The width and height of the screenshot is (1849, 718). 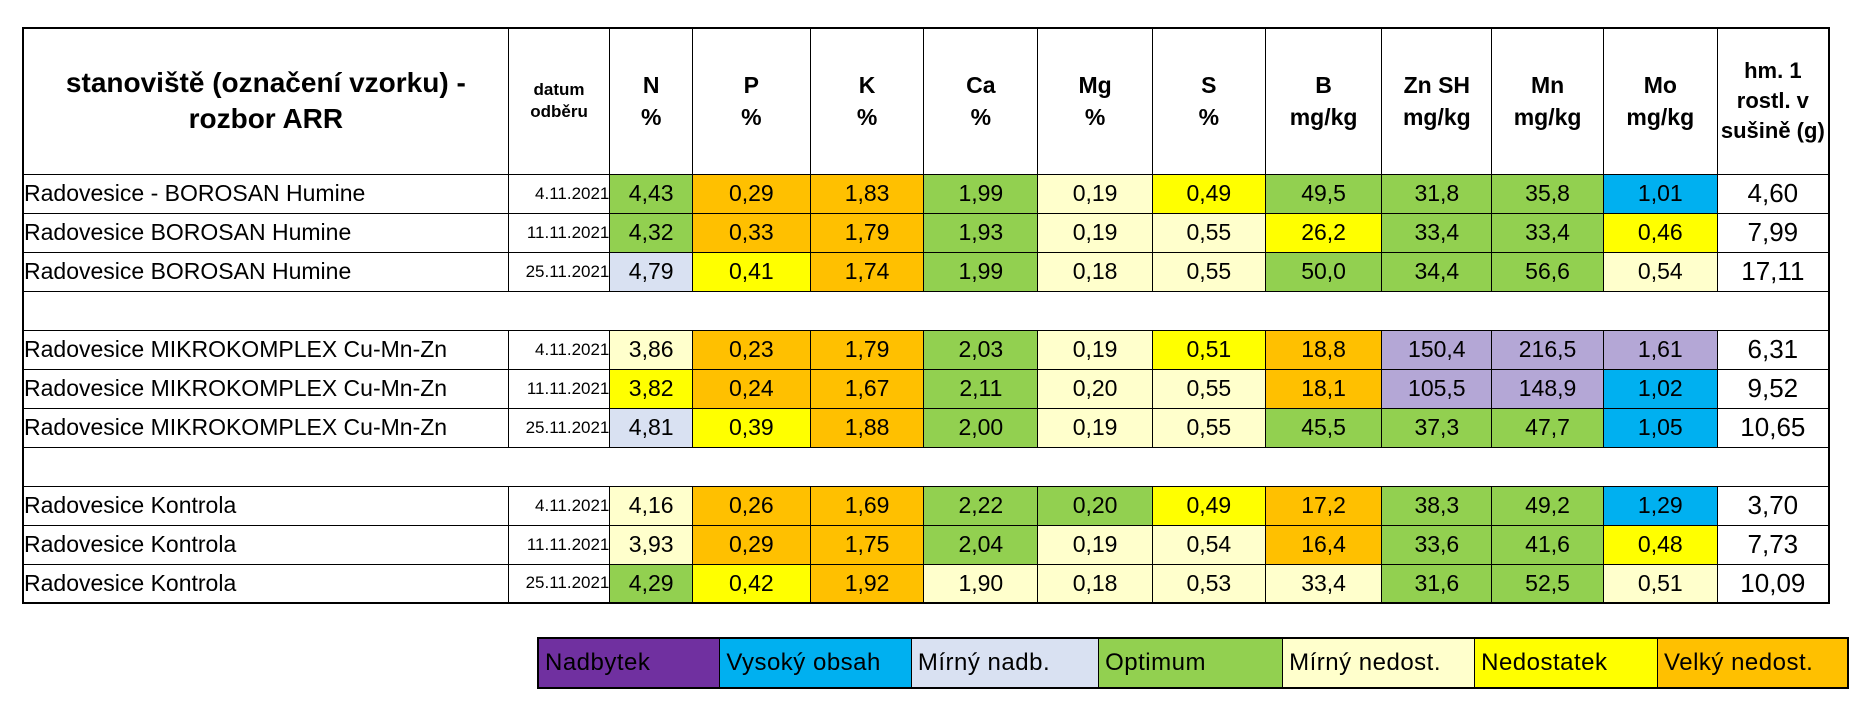 What do you see at coordinates (1095, 388) in the screenshot?
I see `value-cell: 0,20` at bounding box center [1095, 388].